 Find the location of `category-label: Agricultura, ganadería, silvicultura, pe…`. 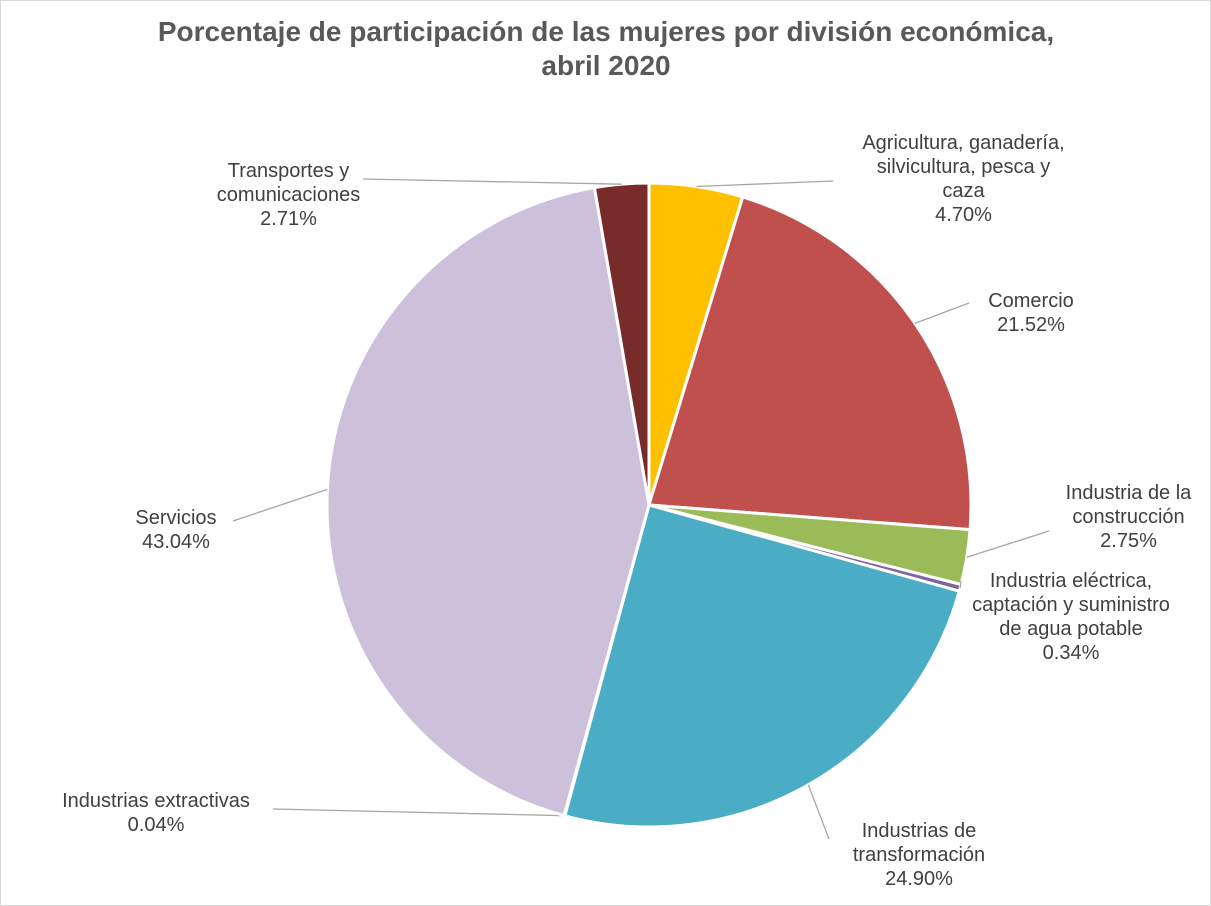

category-label: Agricultura, ganadería, silvicultura, pe… is located at coordinates (963, 167).